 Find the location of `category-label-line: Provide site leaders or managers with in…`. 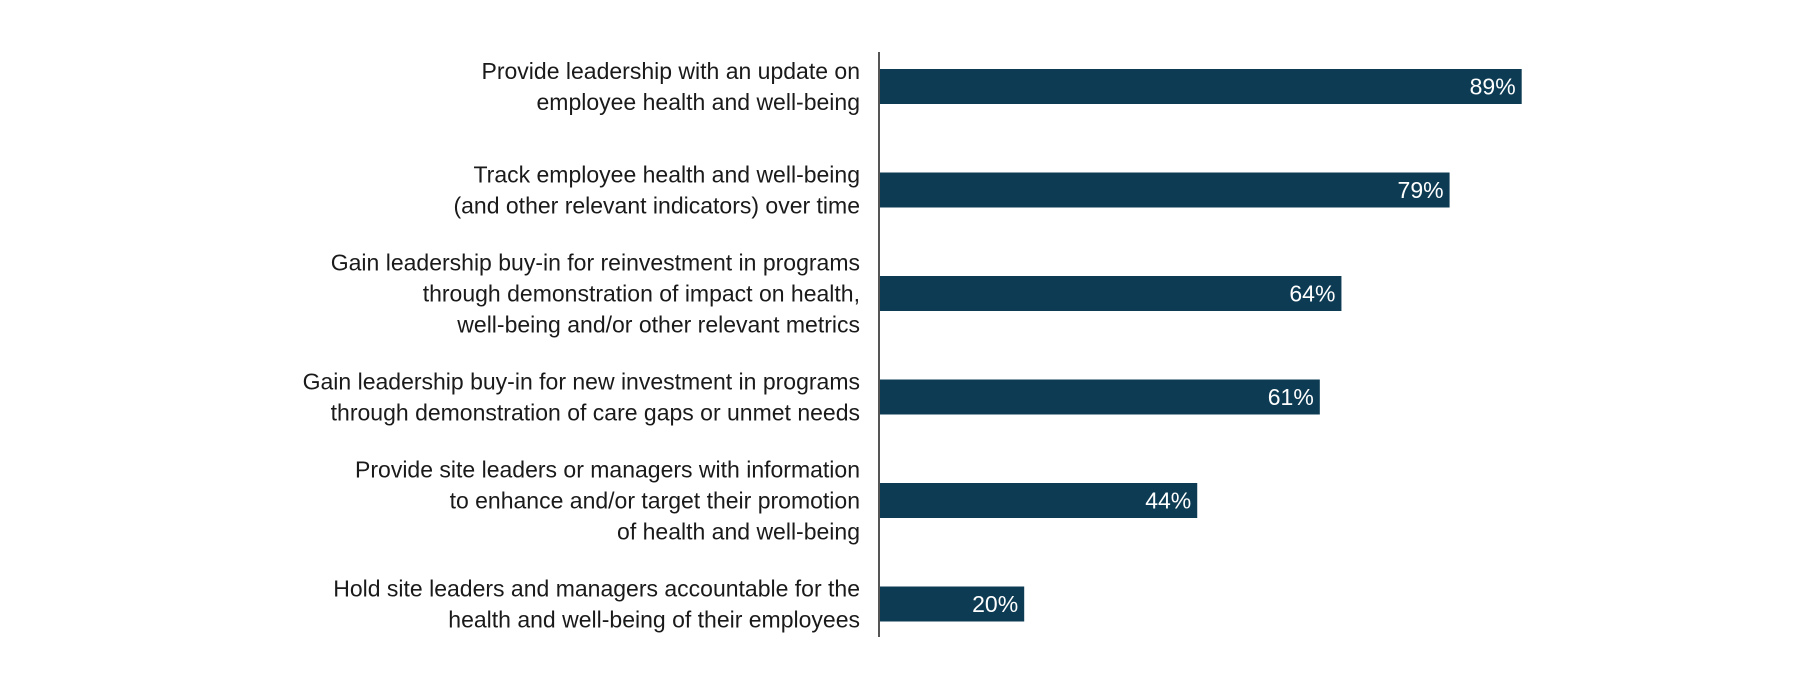

category-label-line: Provide site leaders or managers with in… is located at coordinates (607, 470).